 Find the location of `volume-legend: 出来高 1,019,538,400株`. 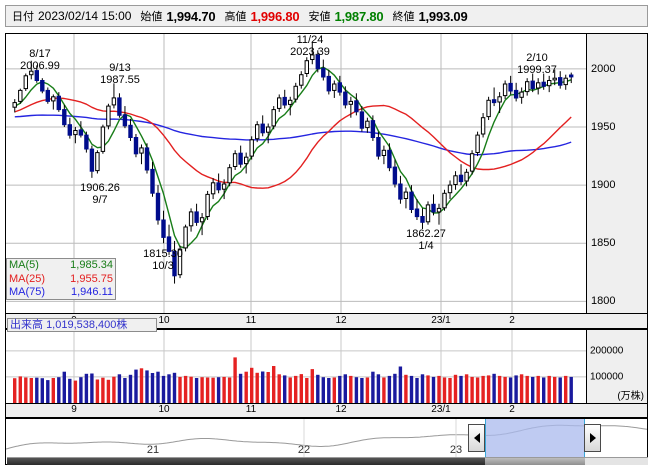

volume-legend: 出来高 1,019,538,400株 is located at coordinates (82, 325).